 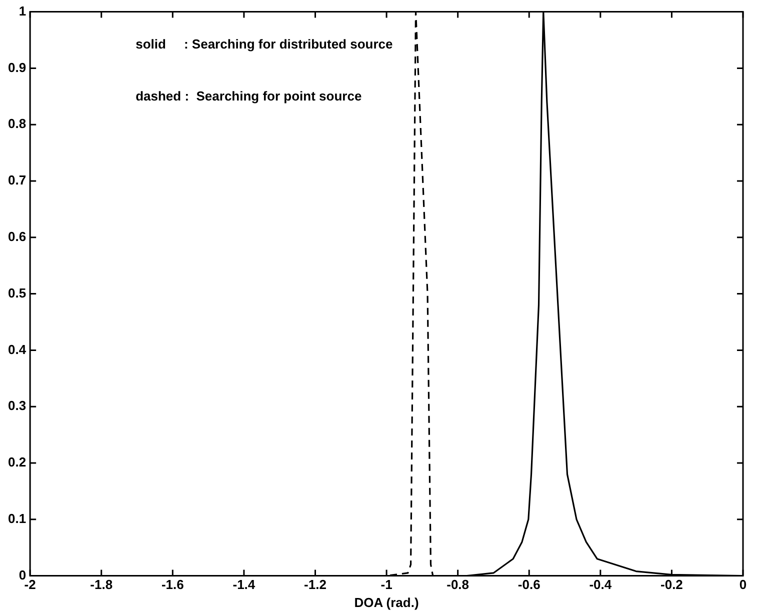 I want to click on y-tick-label: 0.9, so click(x=17, y=67).